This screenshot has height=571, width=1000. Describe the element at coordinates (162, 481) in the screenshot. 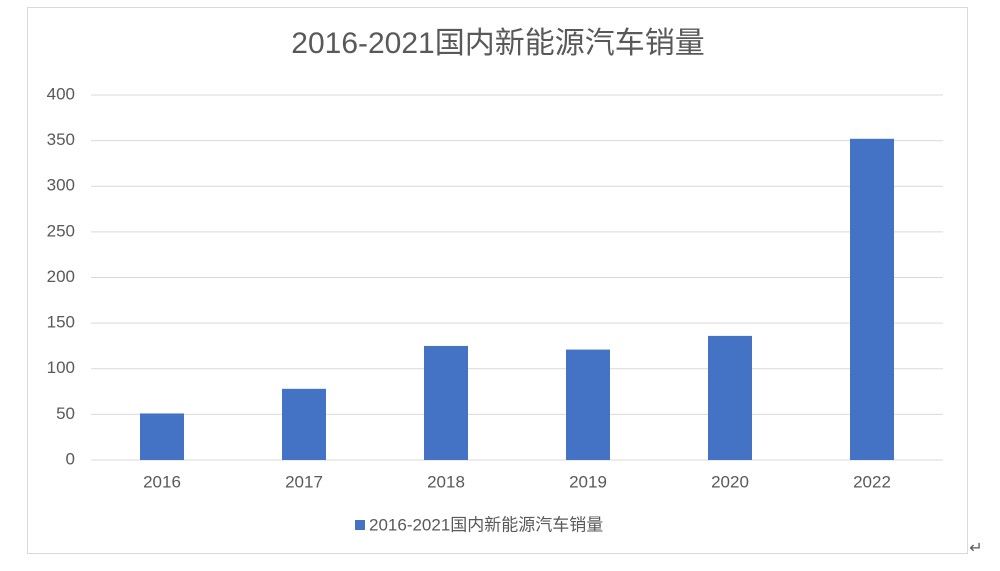

I see `x-tick-label: 2016` at that location.